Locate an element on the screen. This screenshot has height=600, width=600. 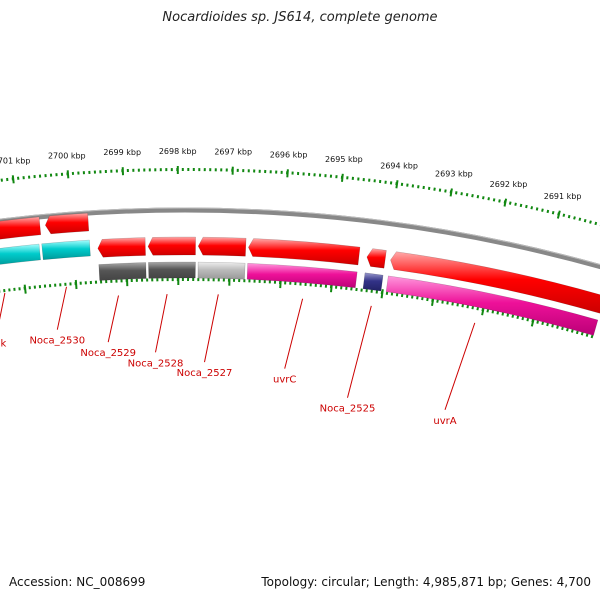
gene-label: pgk is located at coordinates (3, 343).